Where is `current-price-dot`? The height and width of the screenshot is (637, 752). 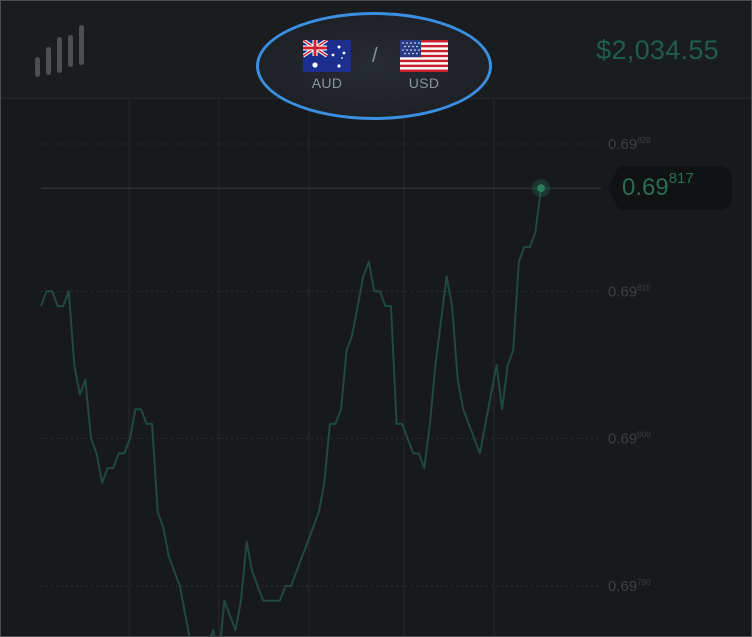 current-price-dot is located at coordinates (541, 188).